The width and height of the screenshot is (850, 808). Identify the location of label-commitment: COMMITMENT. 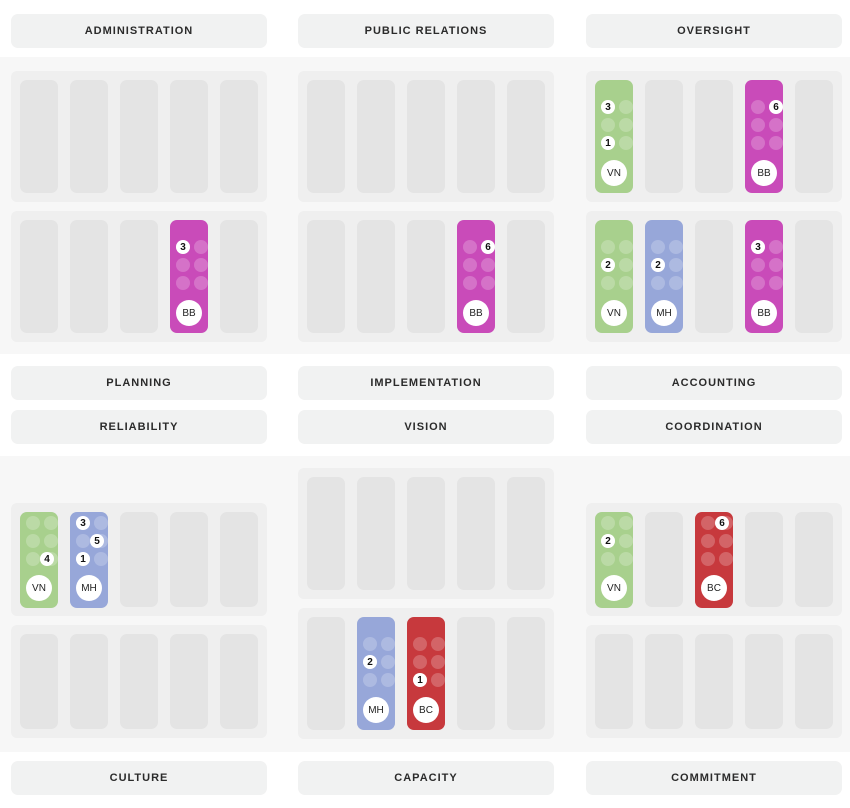
(714, 778).